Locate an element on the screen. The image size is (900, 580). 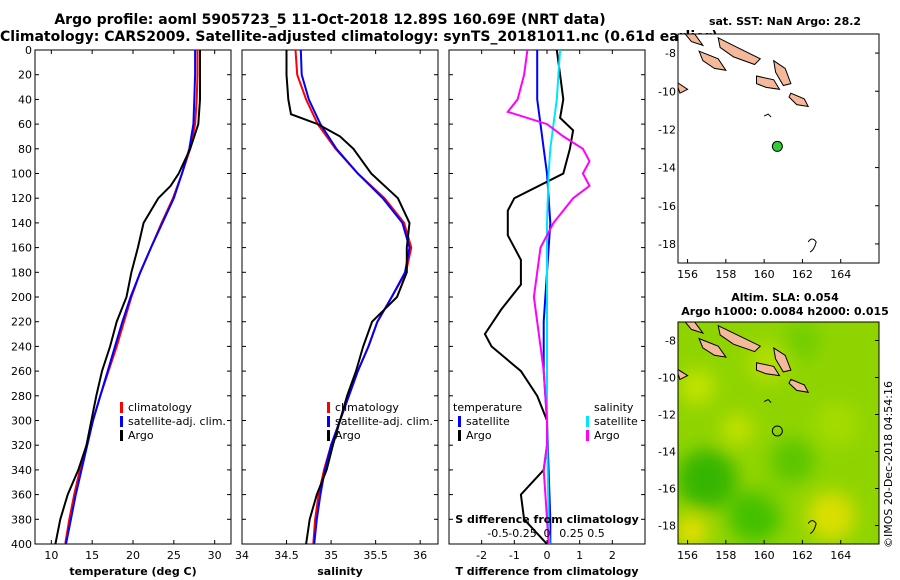
temperature-series-argo is located at coordinates (127, 297).